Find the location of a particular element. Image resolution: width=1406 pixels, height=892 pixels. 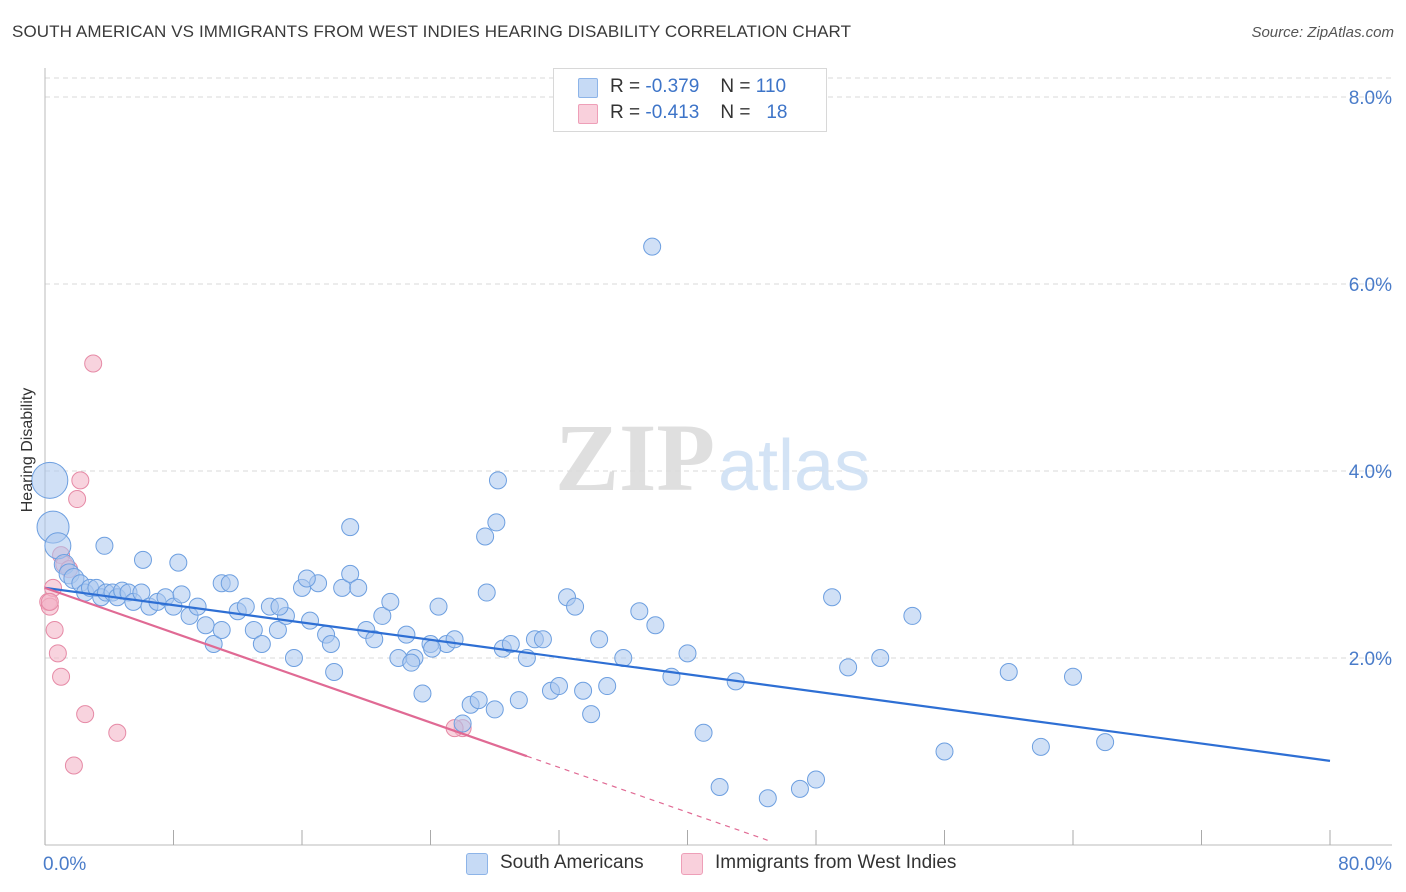

x-tick-label-min: 0.0% is located at coordinates (64, 864).